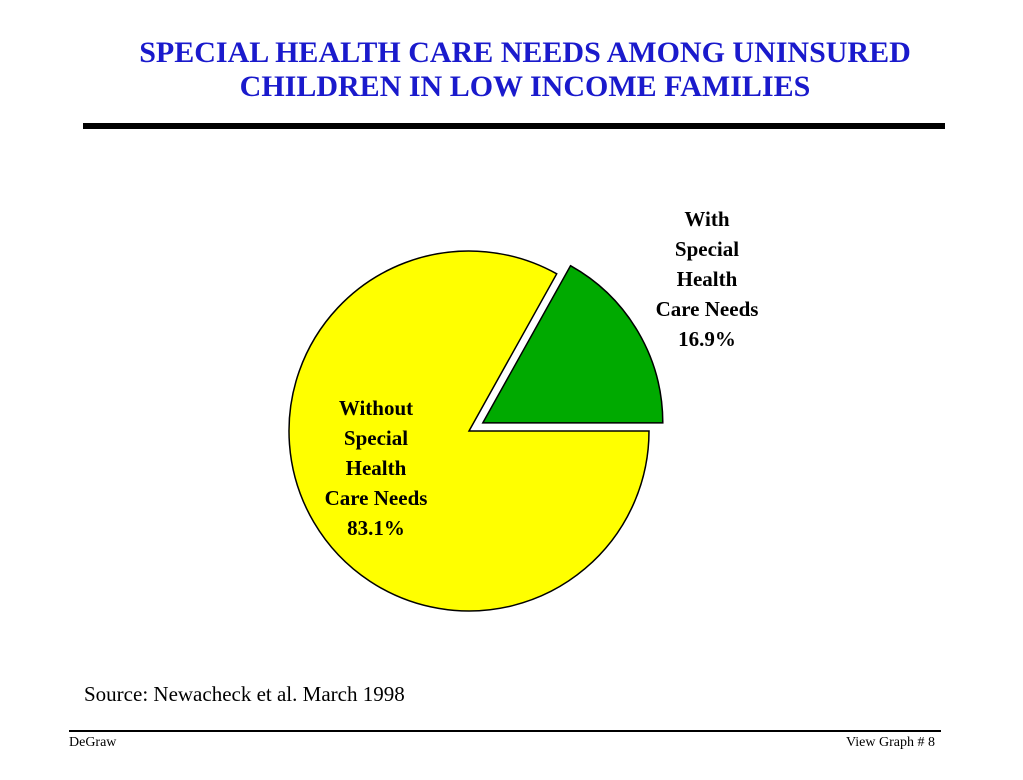 This screenshot has width=1023, height=780. What do you see at coordinates (514, 126) in the screenshot?
I see `title-divider` at bounding box center [514, 126].